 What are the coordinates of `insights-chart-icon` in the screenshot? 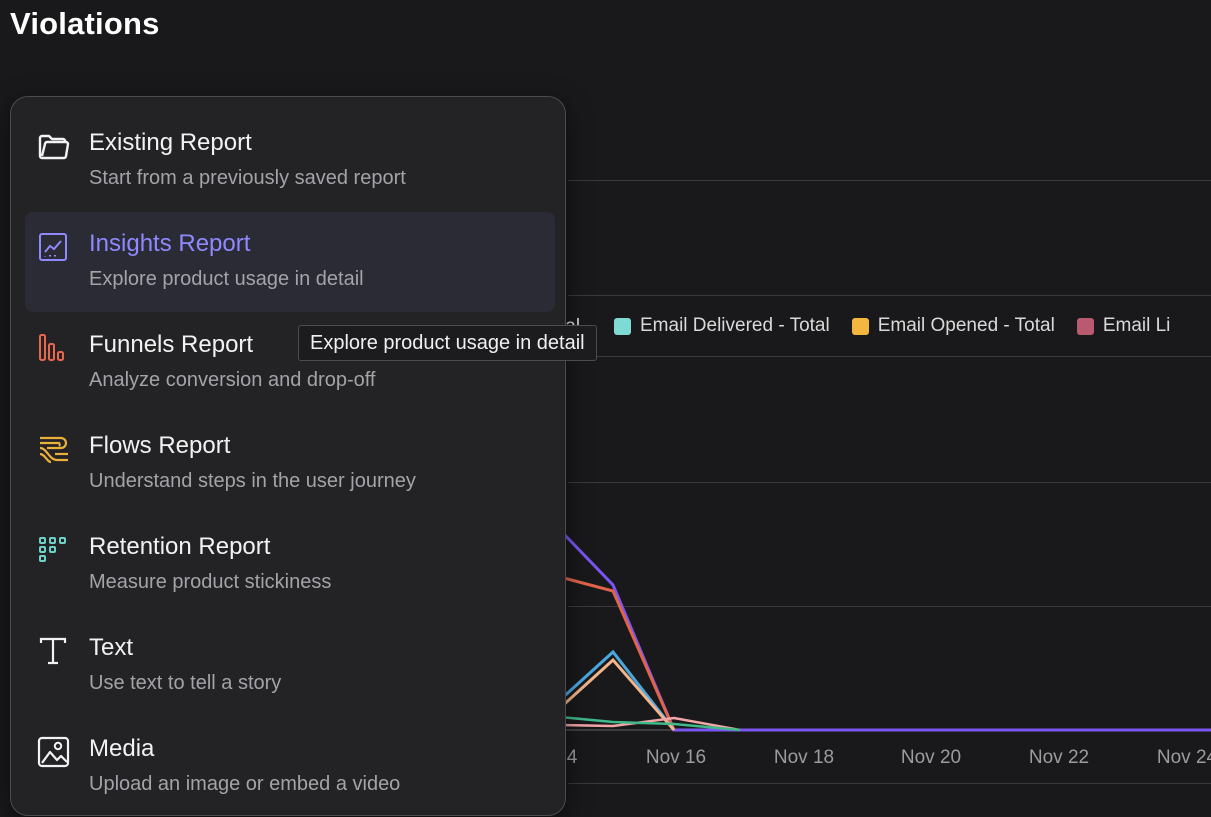 It's located at (53, 247).